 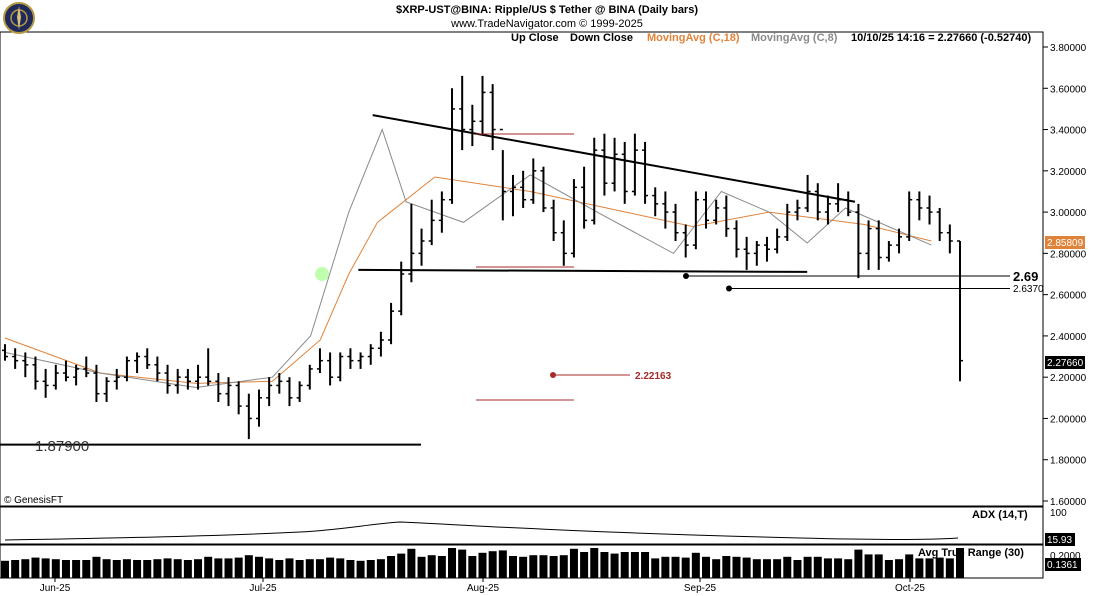 I want to click on x-axis: Jun-25 Jul-25 Aug-25 Sep-25 Oct-25, so click(x=482, y=586).